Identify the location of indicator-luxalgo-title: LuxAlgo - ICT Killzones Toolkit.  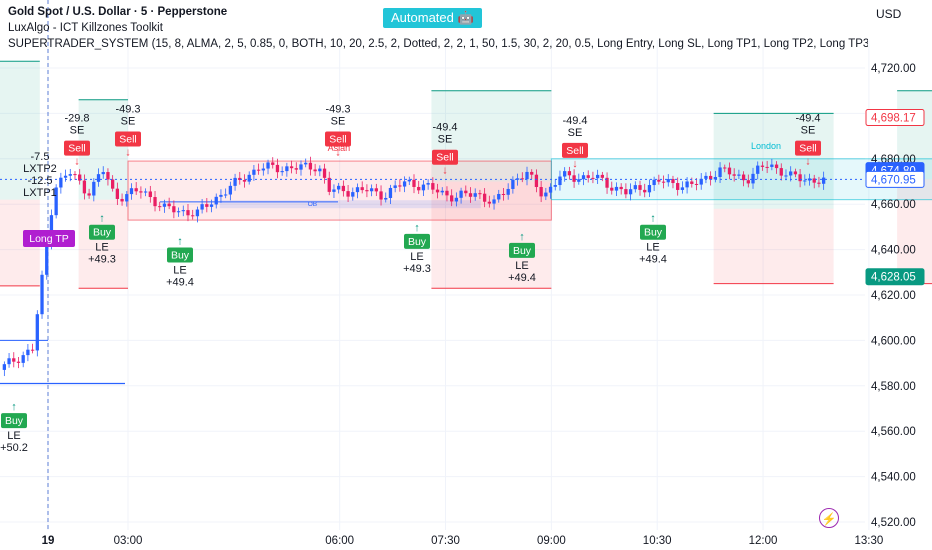
(85, 28).